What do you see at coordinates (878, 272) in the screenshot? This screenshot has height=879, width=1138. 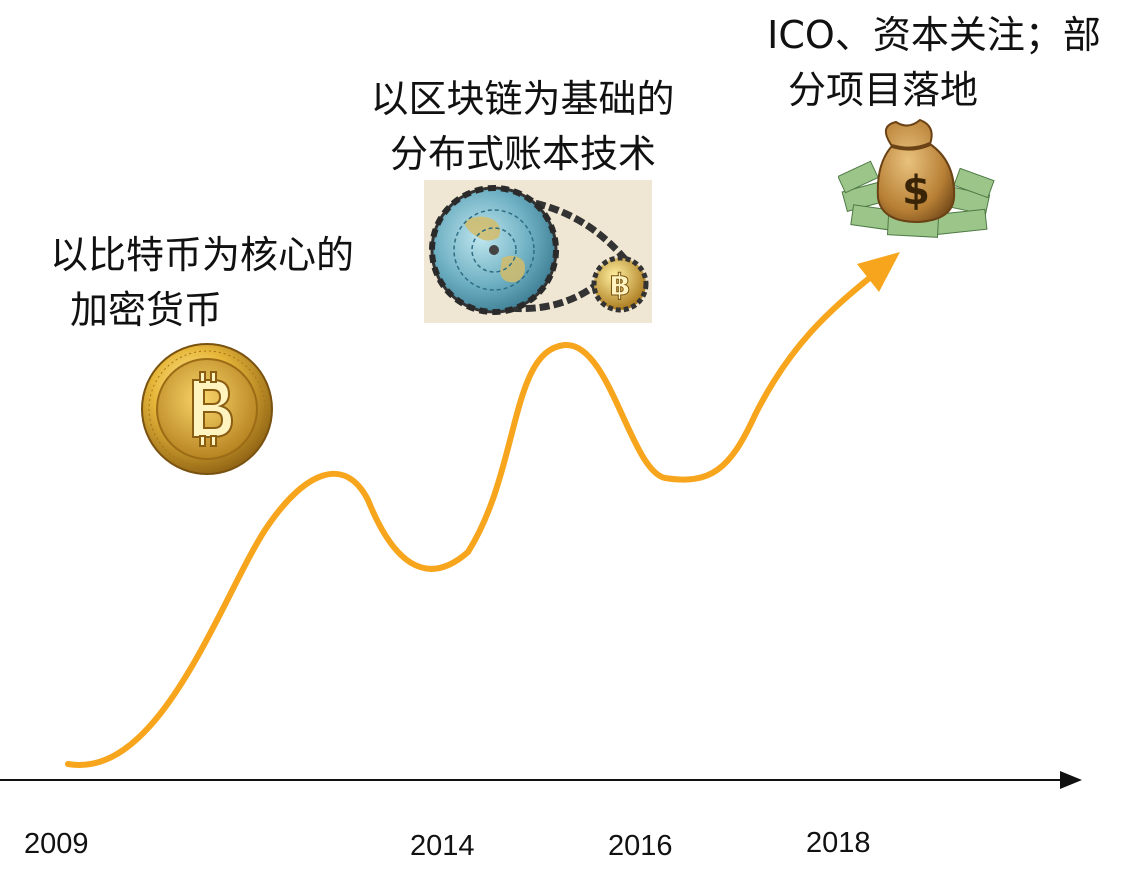 I see `growth-arrowhead` at bounding box center [878, 272].